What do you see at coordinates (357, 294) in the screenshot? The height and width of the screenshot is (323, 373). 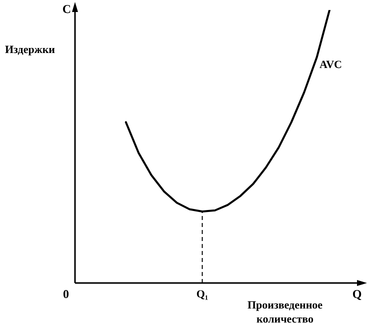 I see `text: Q` at bounding box center [357, 294].